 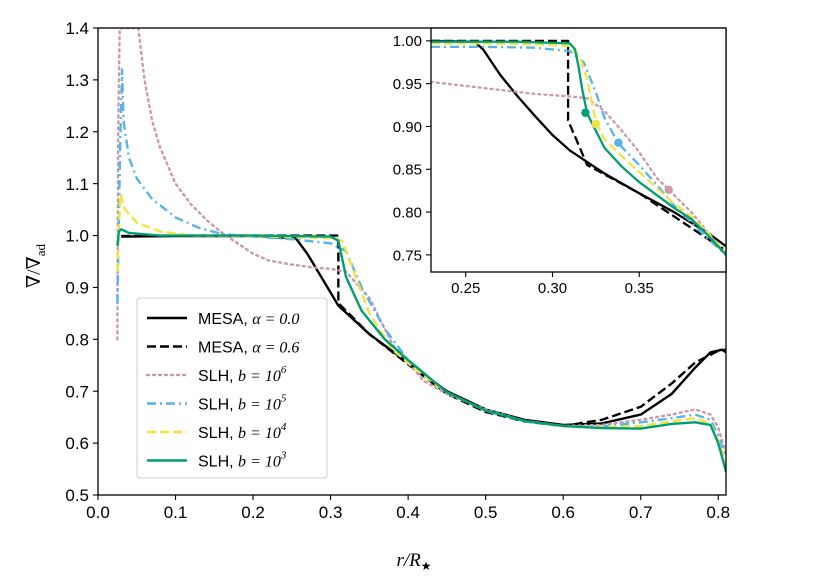 What do you see at coordinates (407, 255) in the screenshot?
I see `inset-y-tick-label: 0.75` at bounding box center [407, 255].